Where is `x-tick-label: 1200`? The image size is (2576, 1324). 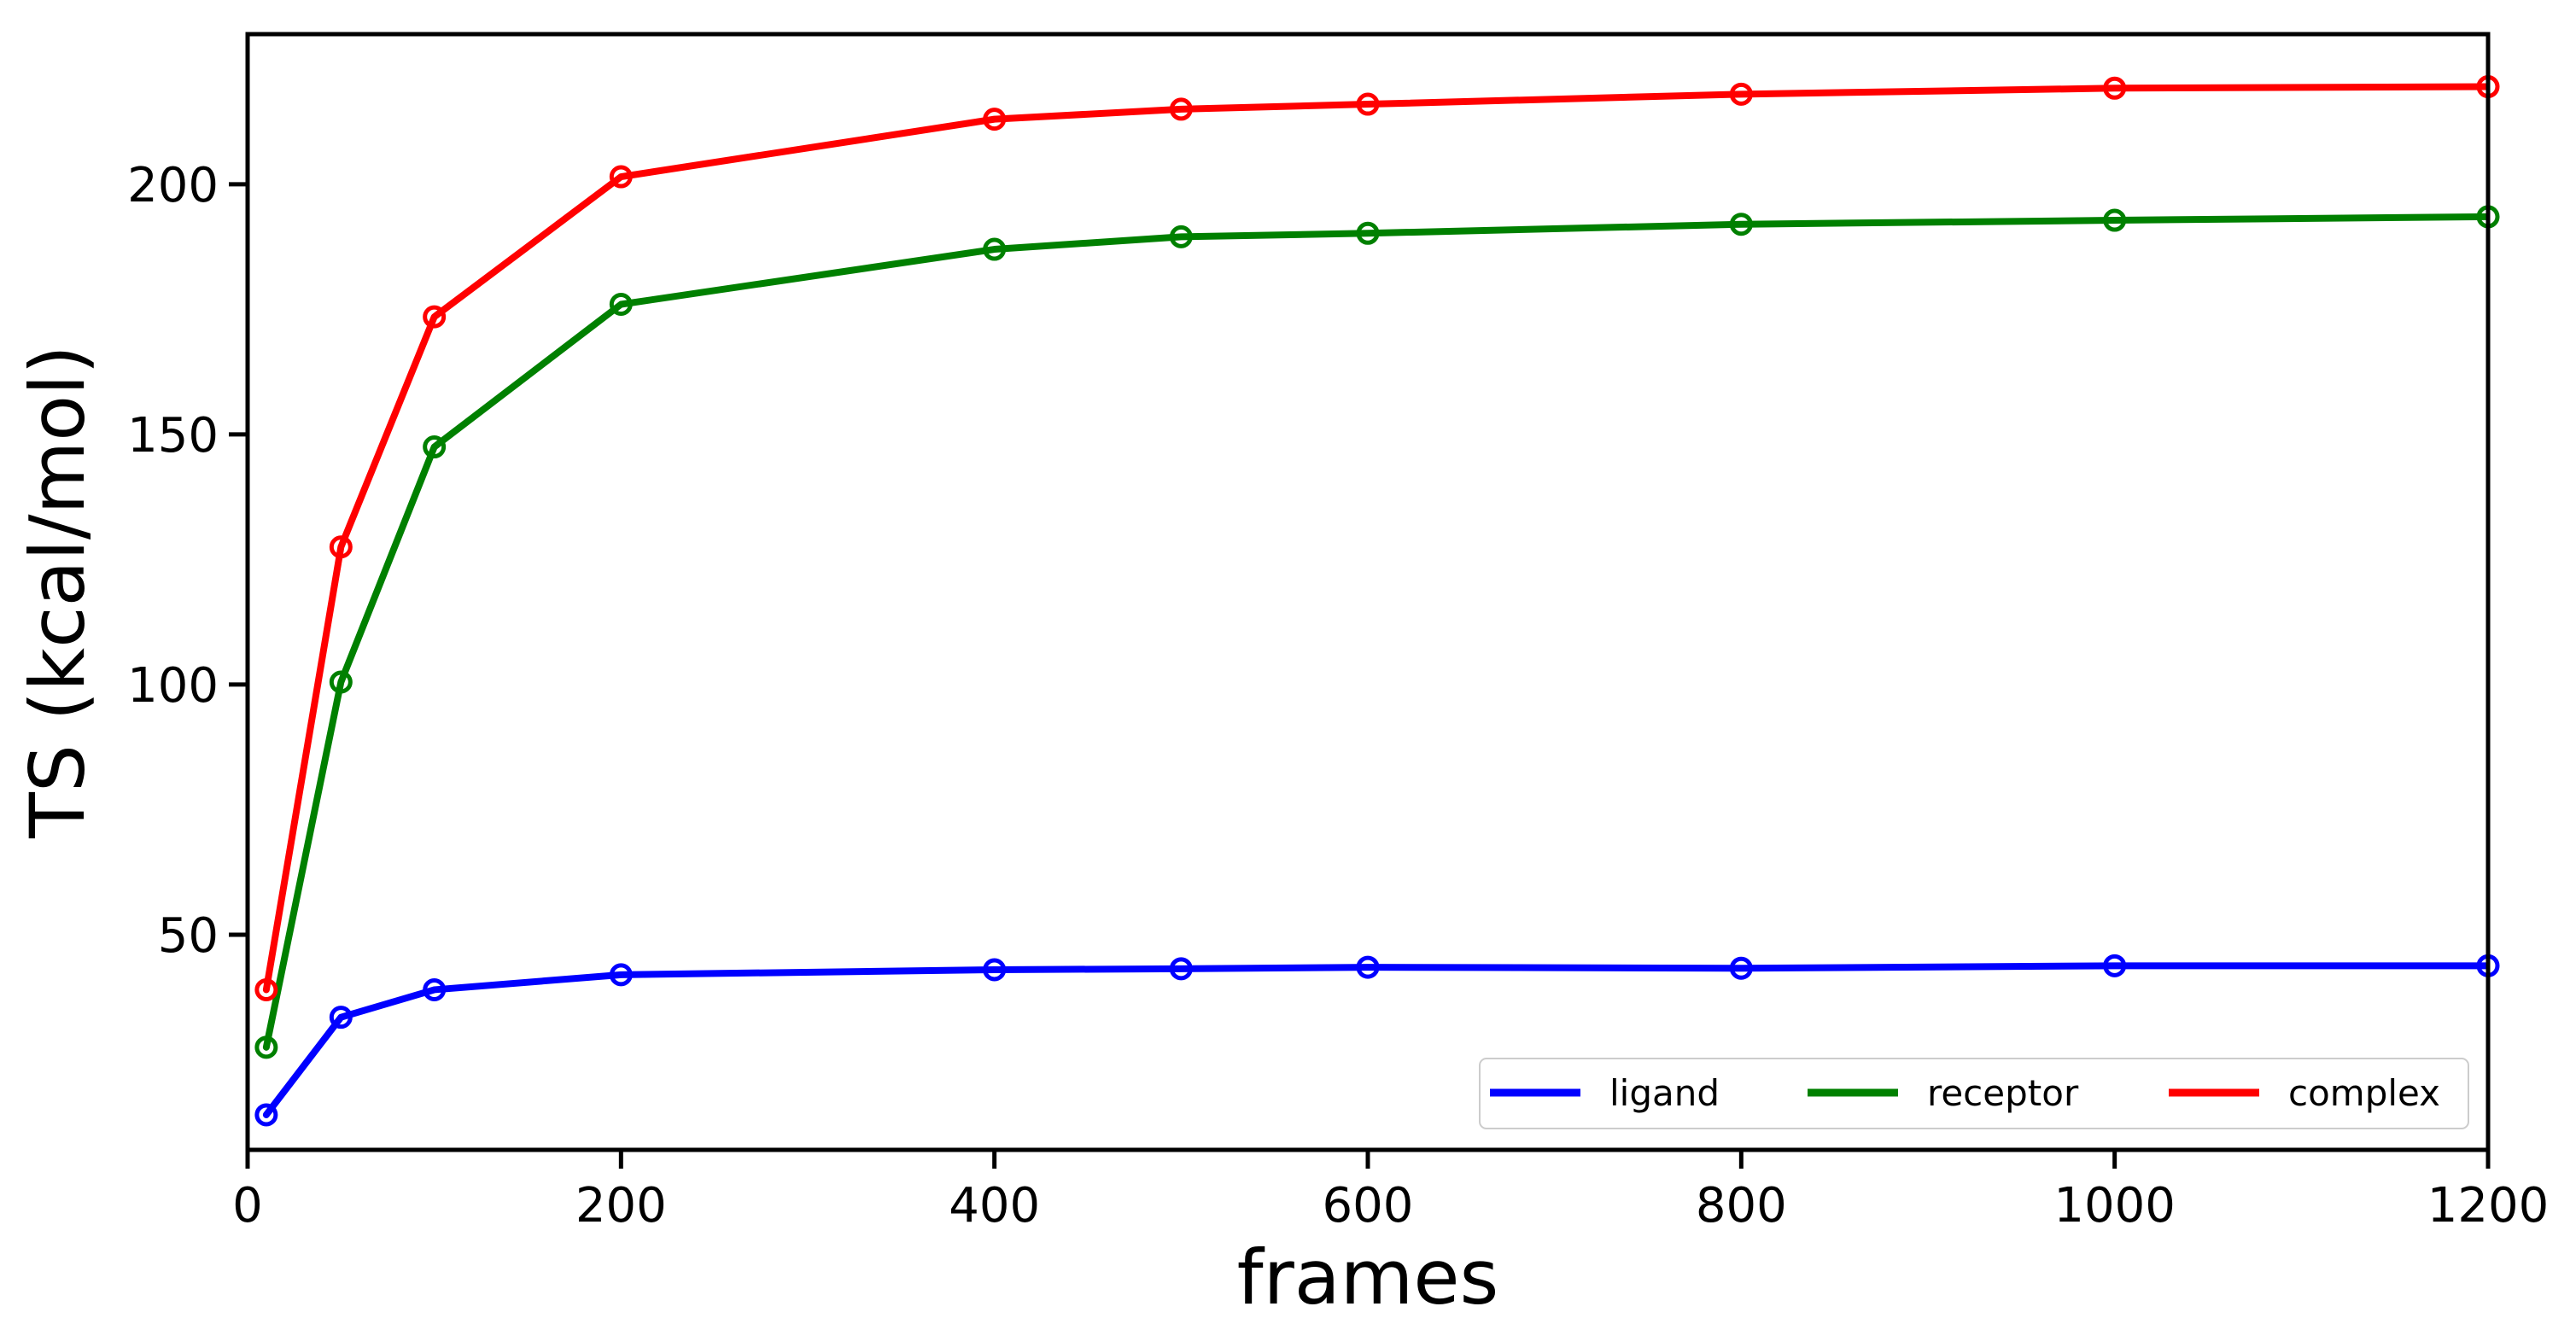 x-tick-label: 1200 is located at coordinates (2488, 1206).